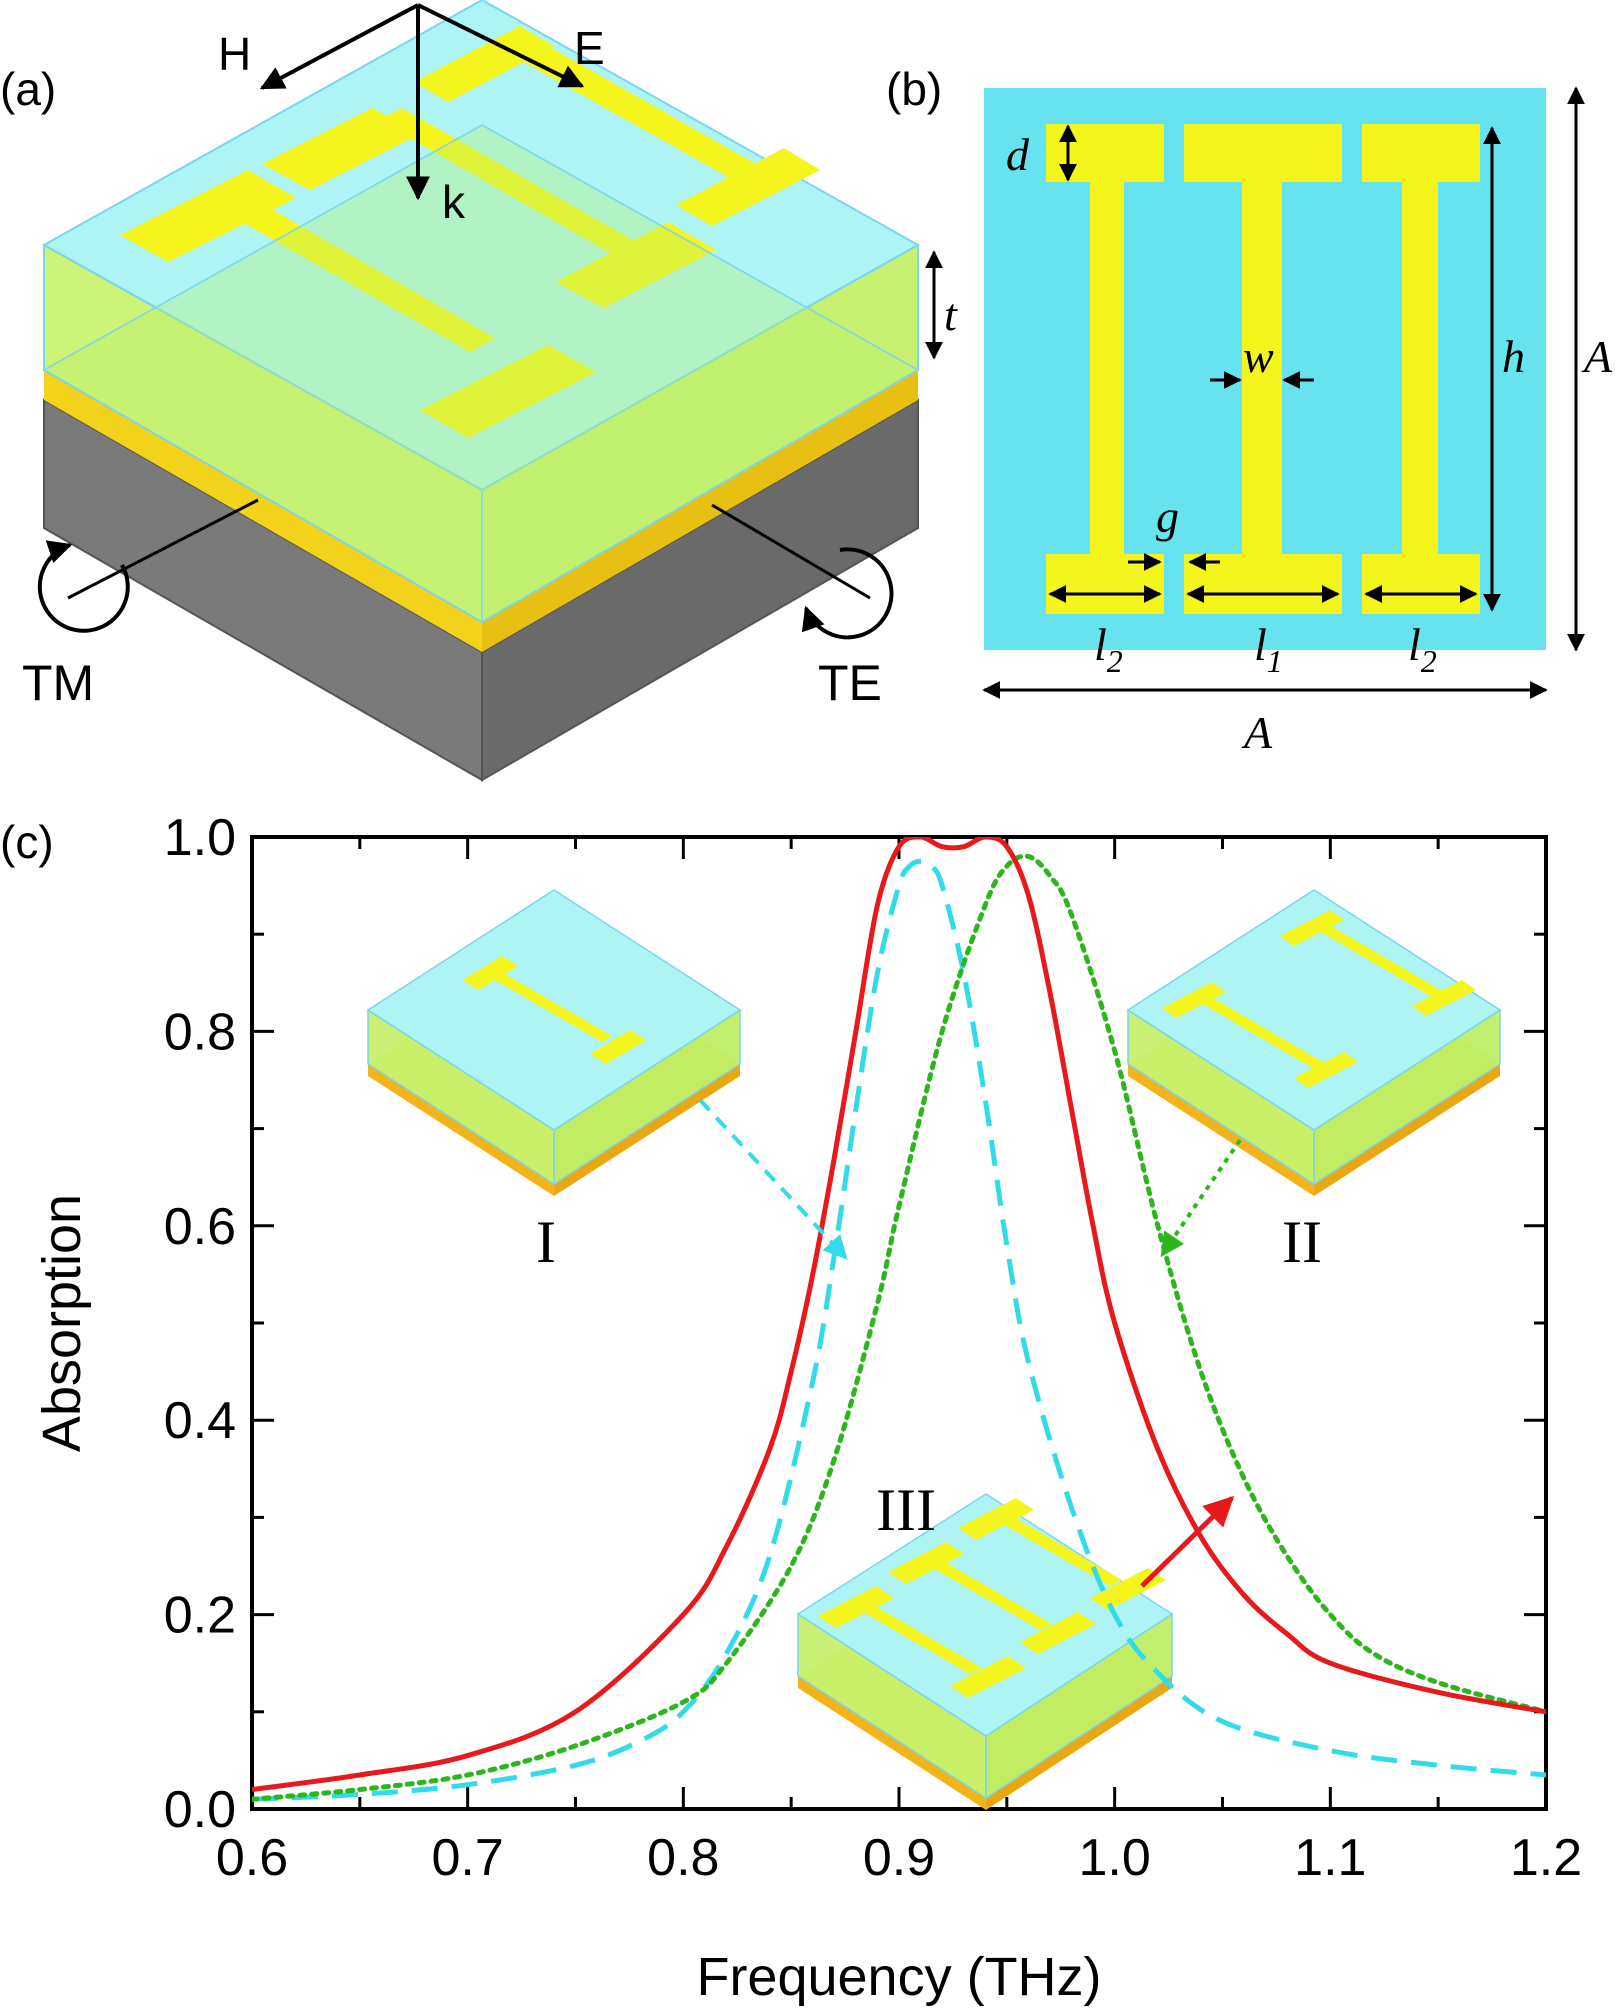 The width and height of the screenshot is (1624, 2016). Describe the element at coordinates (985, 1651) in the screenshot. I see `inset-iii` at that location.